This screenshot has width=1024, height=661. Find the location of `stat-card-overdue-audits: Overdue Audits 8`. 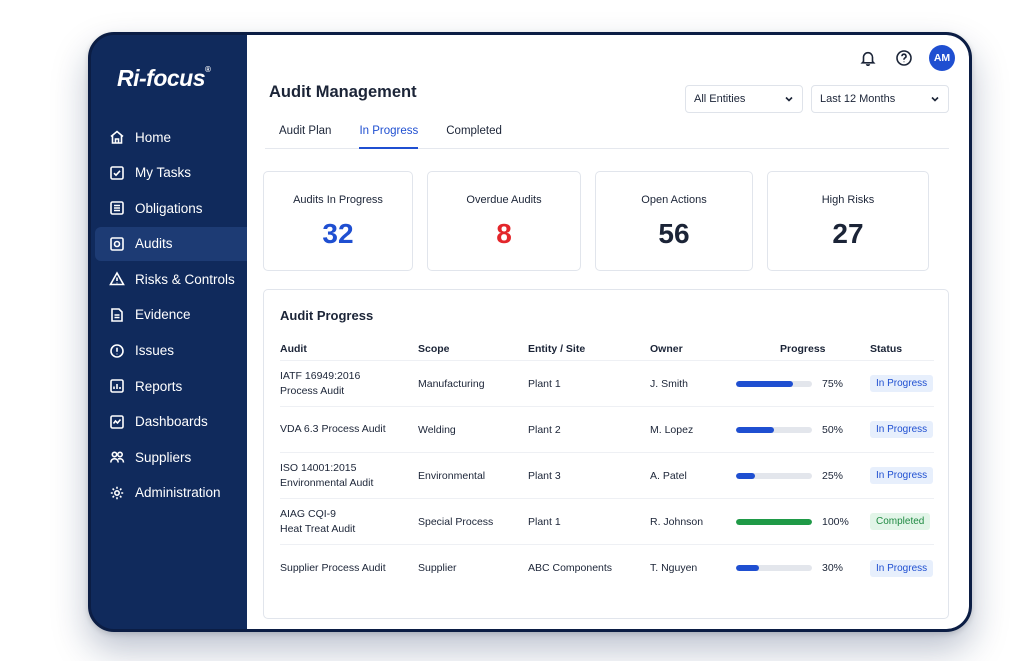

stat-card-overdue-audits: Overdue Audits 8 is located at coordinates (504, 221).